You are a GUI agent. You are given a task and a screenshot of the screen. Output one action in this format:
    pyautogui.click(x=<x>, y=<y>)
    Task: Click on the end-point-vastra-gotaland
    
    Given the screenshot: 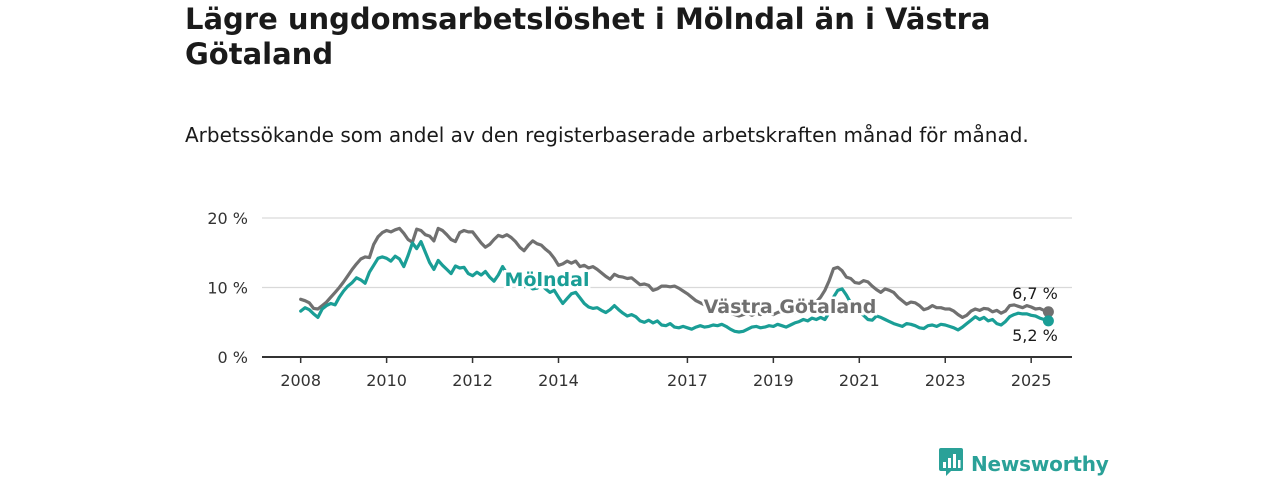 What is the action you would take?
    pyautogui.click(x=1048, y=312)
    